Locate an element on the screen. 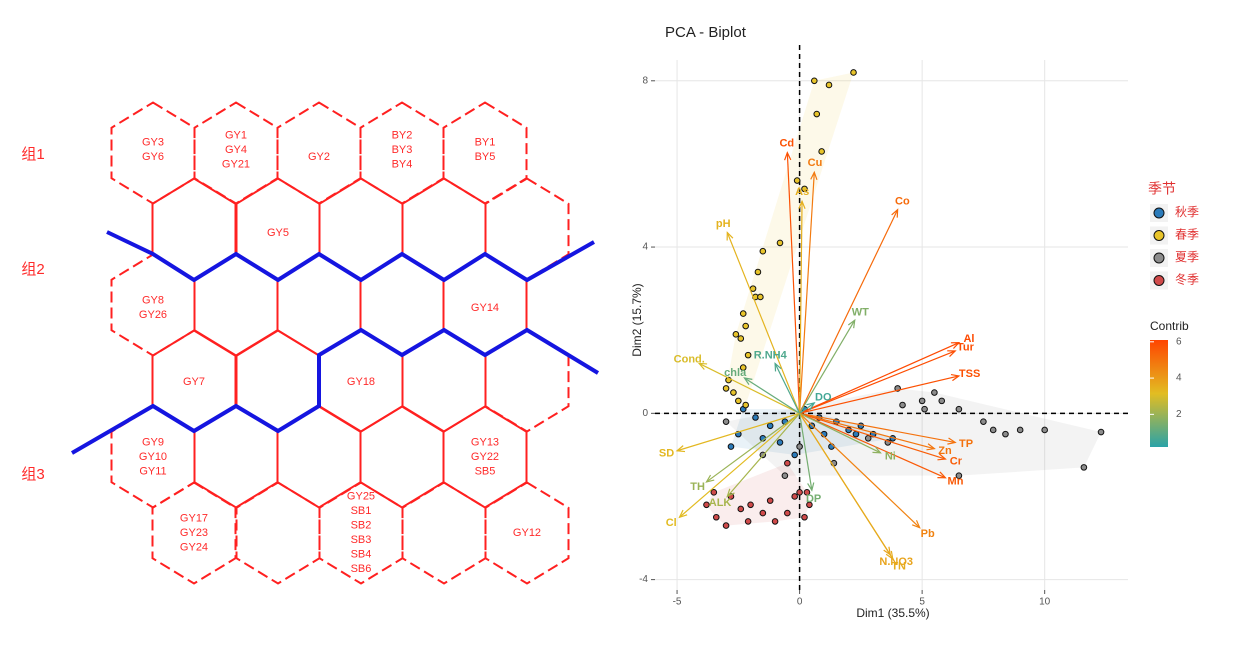 This screenshot has height=646, width=1235. variable-label: Pb is located at coordinates (928, 534).